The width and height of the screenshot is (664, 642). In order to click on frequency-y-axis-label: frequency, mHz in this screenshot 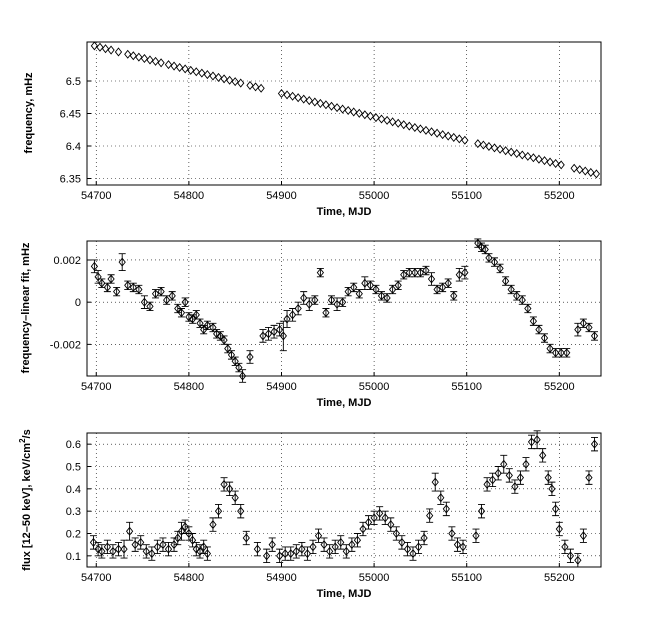, I will do `click(29, 113)`.